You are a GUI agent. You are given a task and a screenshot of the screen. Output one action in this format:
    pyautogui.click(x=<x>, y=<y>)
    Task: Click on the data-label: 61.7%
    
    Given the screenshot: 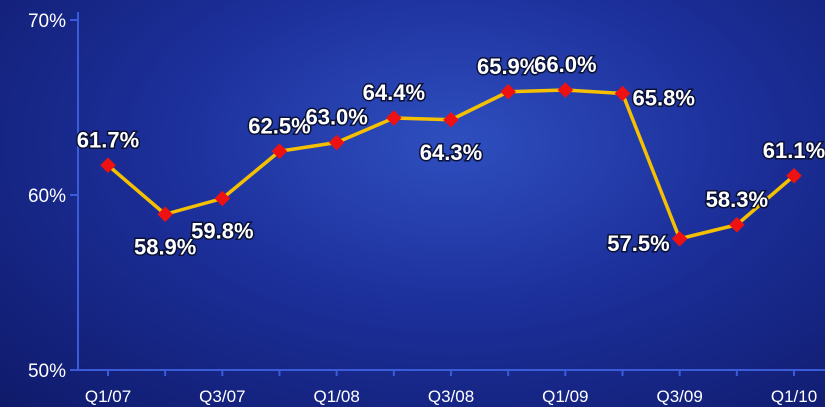 What is the action you would take?
    pyautogui.click(x=108, y=139)
    